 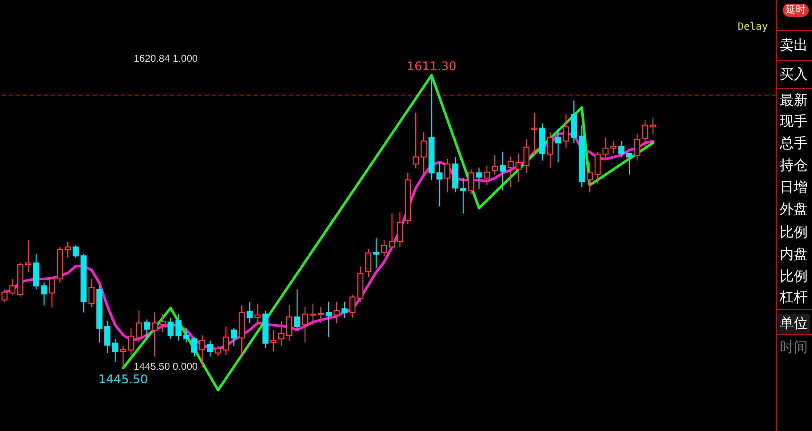 What do you see at coordinates (796, 10) in the screenshot?
I see `text: 延时` at bounding box center [796, 10].